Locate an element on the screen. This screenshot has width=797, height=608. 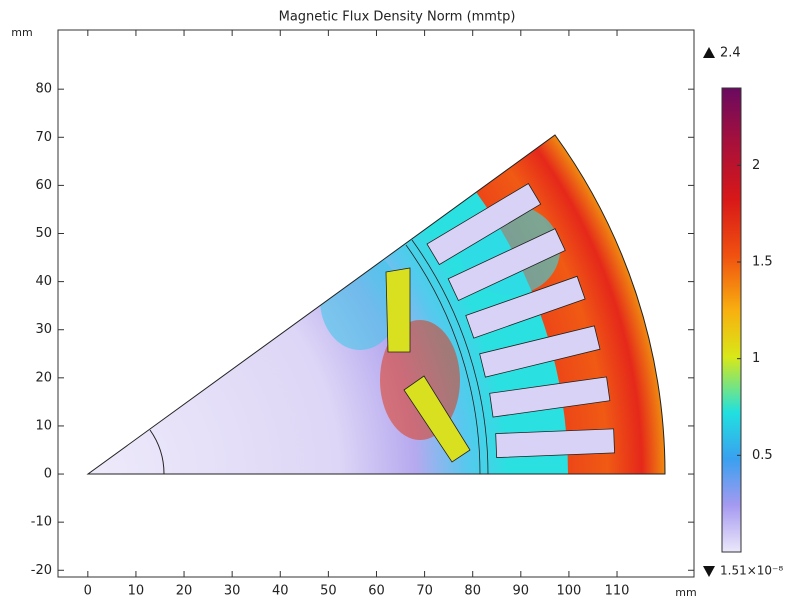
x-tick-label: 90 is located at coordinates (521, 591).